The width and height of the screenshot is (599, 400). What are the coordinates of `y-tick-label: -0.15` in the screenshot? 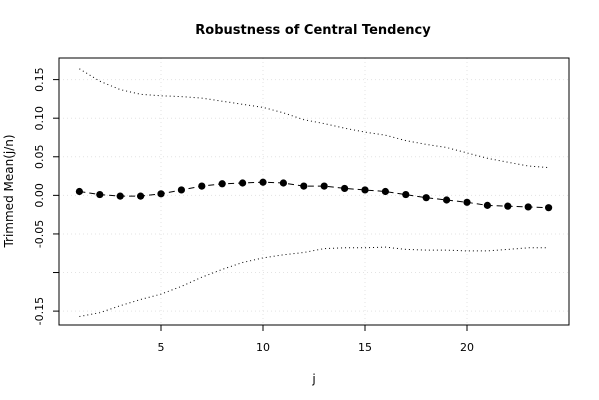 It's located at (39, 311).